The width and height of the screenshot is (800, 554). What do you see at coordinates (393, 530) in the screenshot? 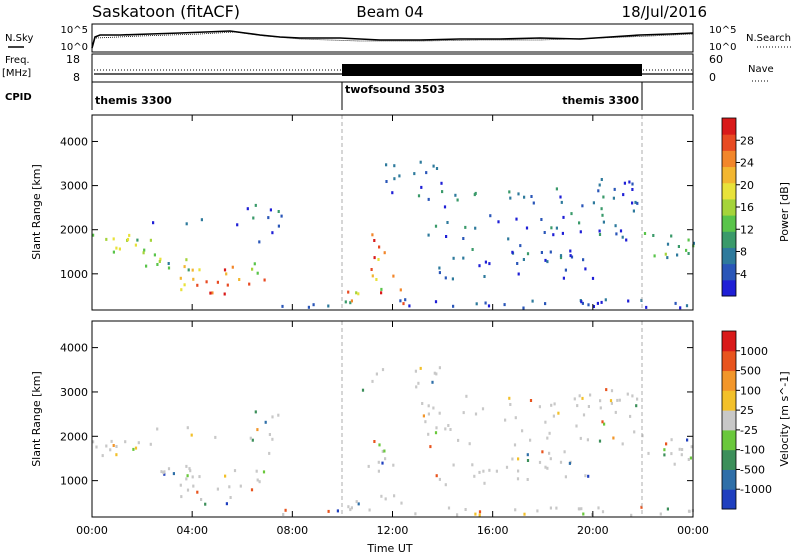
I see `xtick-label: 12:00` at bounding box center [393, 530].